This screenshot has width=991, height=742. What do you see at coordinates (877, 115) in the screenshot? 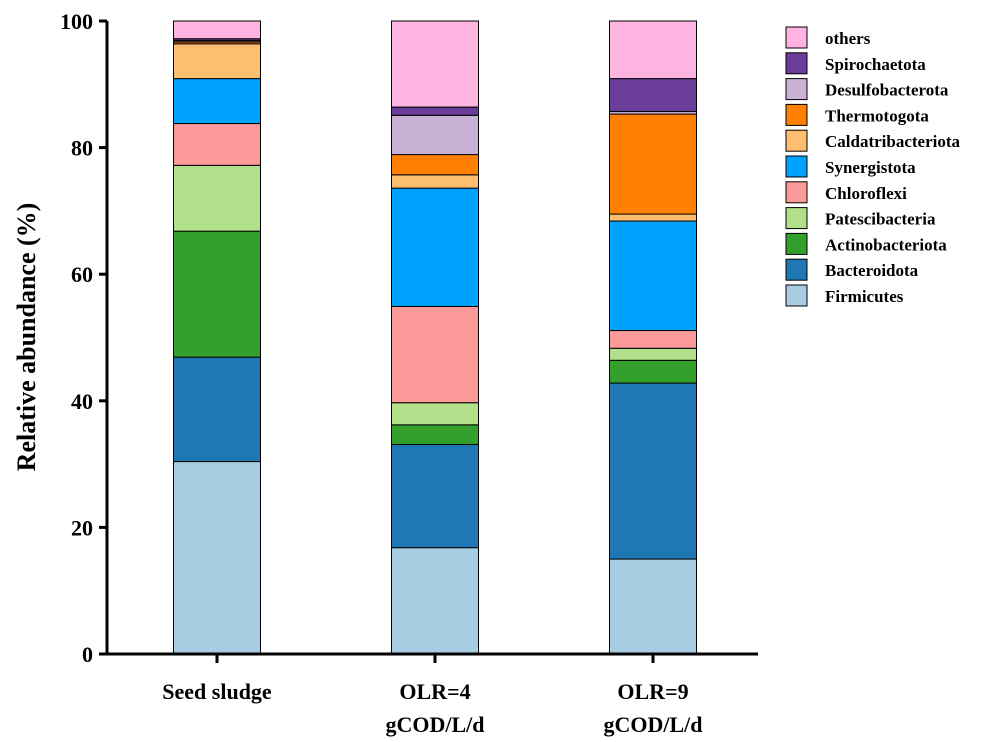
I see `legend-label: Thermotogota` at bounding box center [877, 115].